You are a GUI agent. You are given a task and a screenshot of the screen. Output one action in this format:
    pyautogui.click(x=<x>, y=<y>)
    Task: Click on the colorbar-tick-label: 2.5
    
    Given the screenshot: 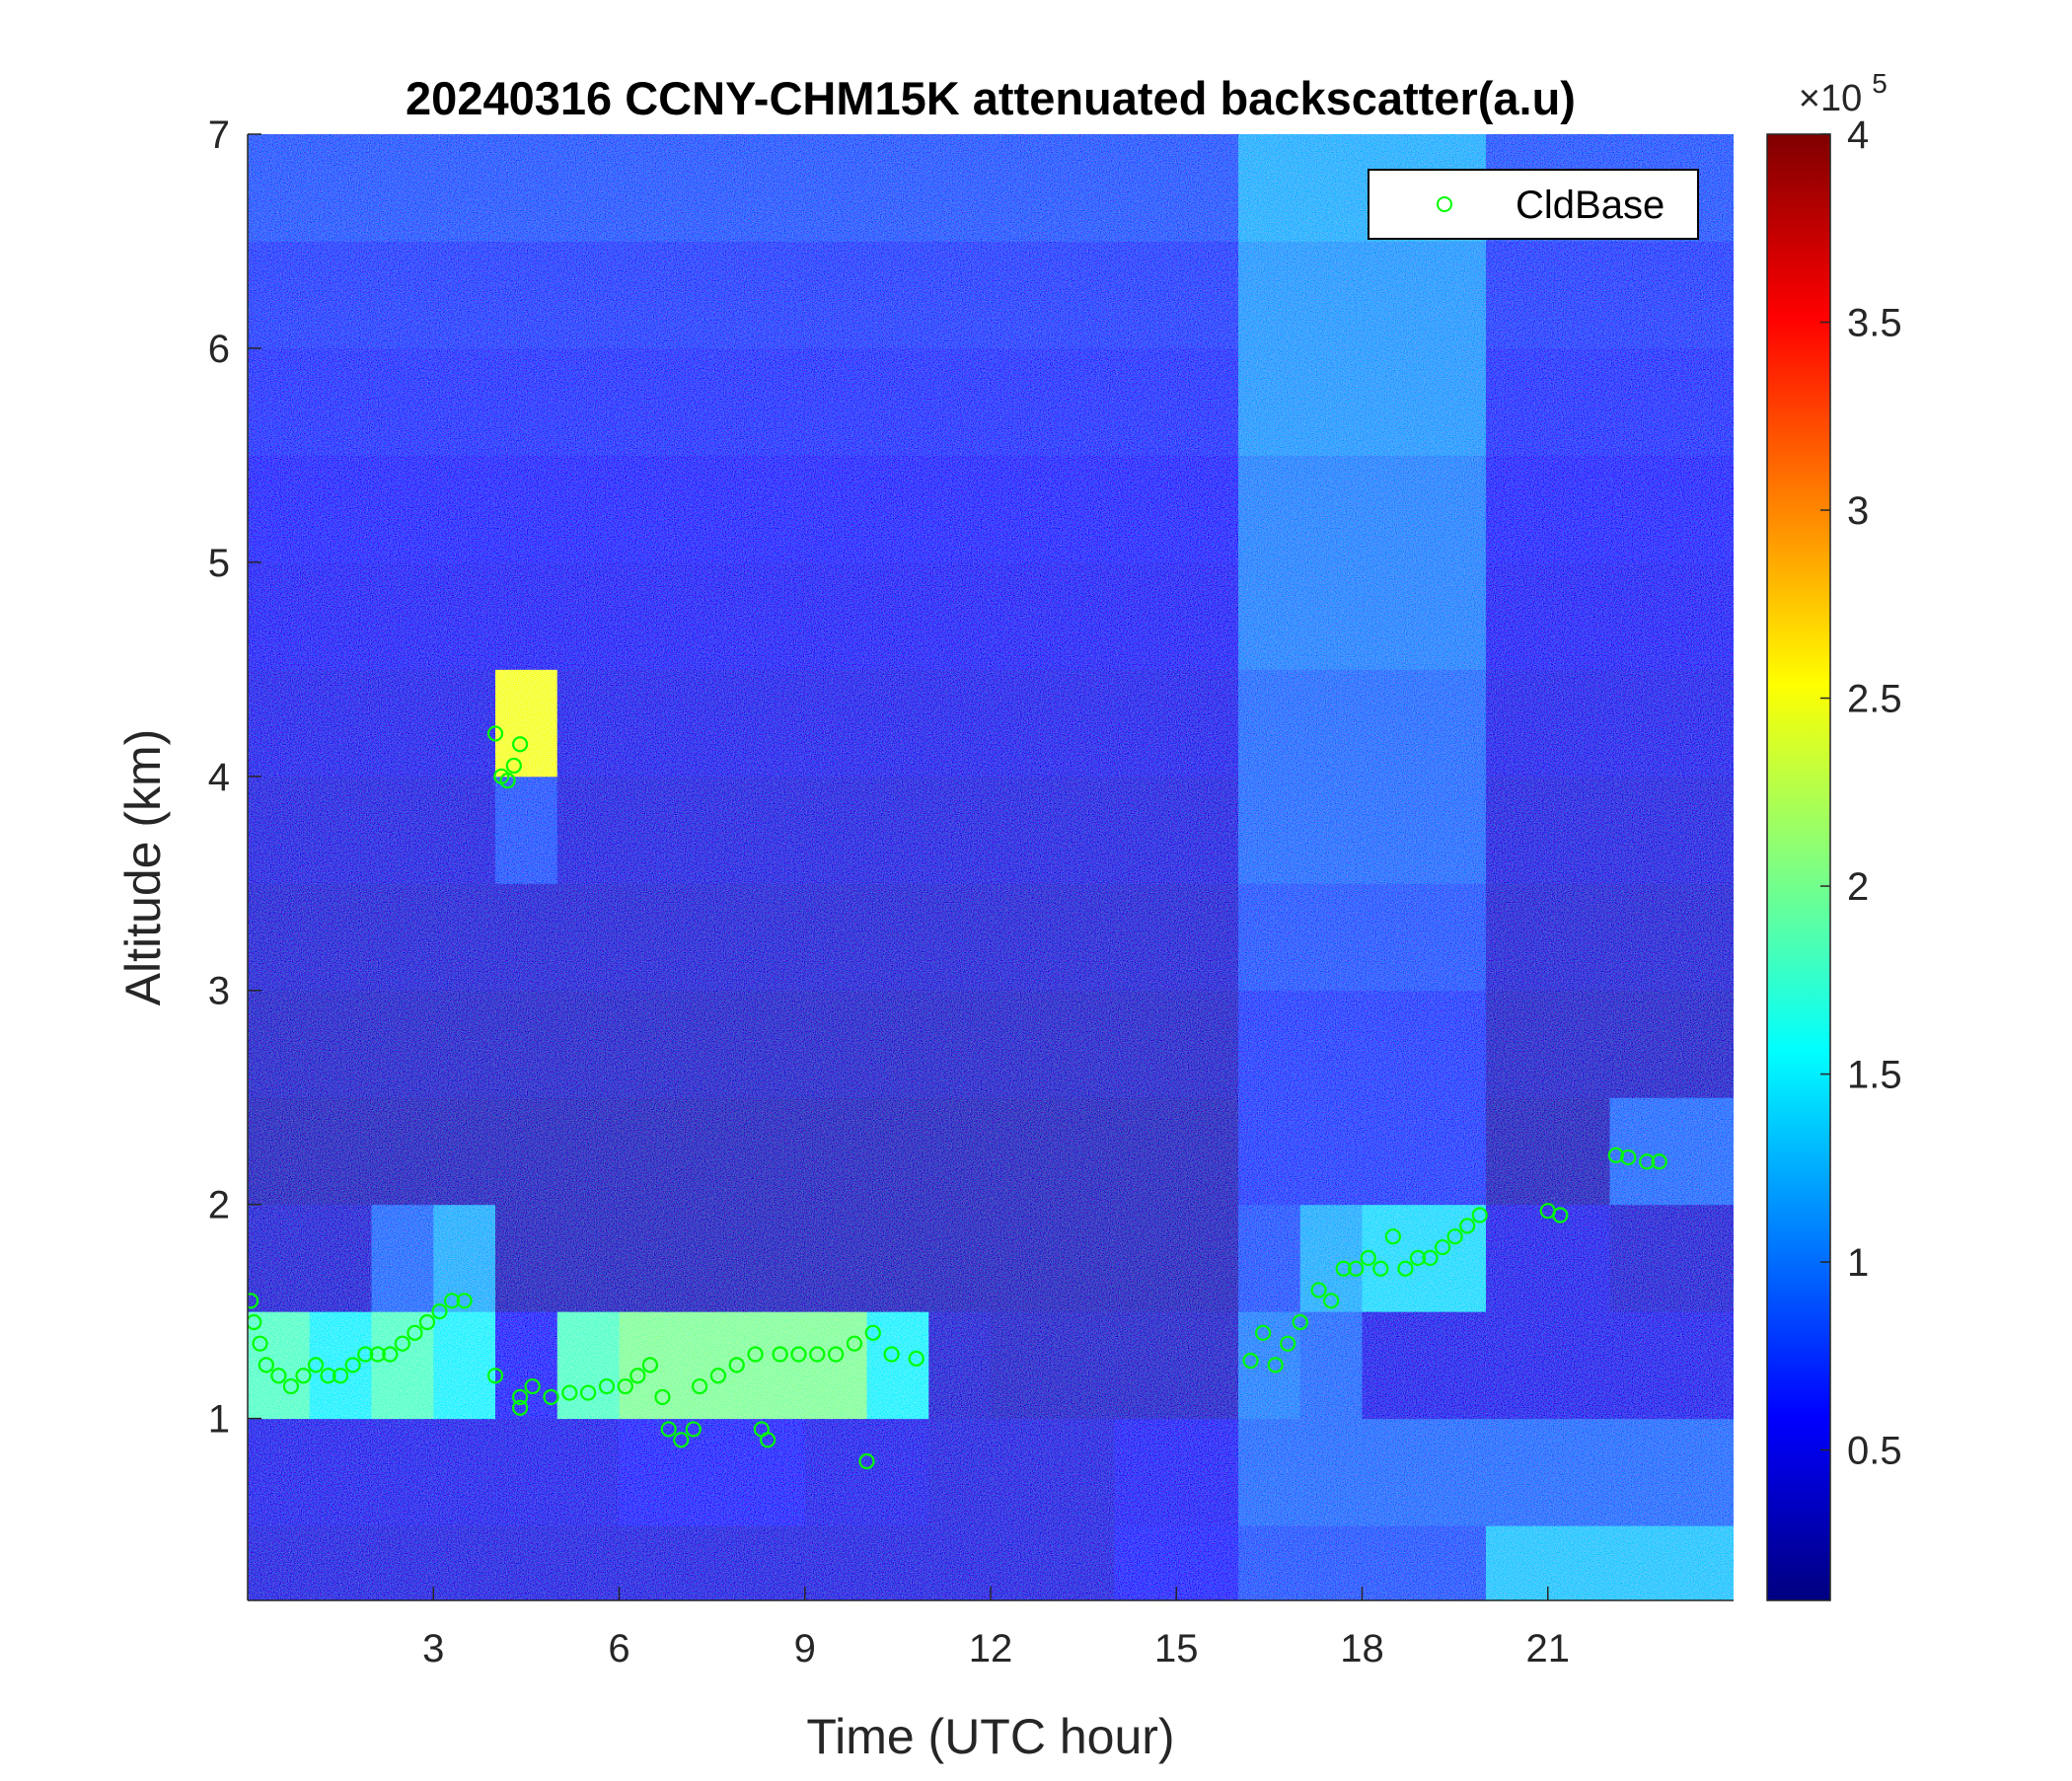 What is the action you would take?
    pyautogui.click(x=1875, y=699)
    